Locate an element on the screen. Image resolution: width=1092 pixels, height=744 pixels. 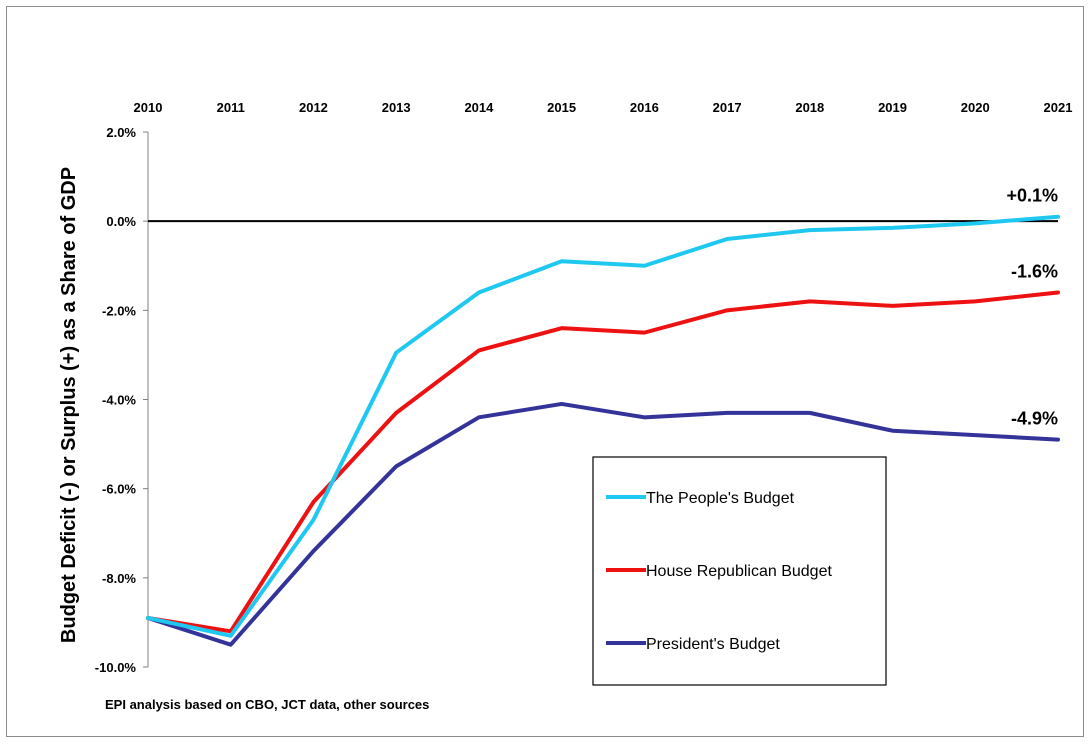
y-axis-ticks: 2.0% 0.0% -2.0% -4.0% -6.0% -8.0% -10.0% is located at coordinates (121, 400).